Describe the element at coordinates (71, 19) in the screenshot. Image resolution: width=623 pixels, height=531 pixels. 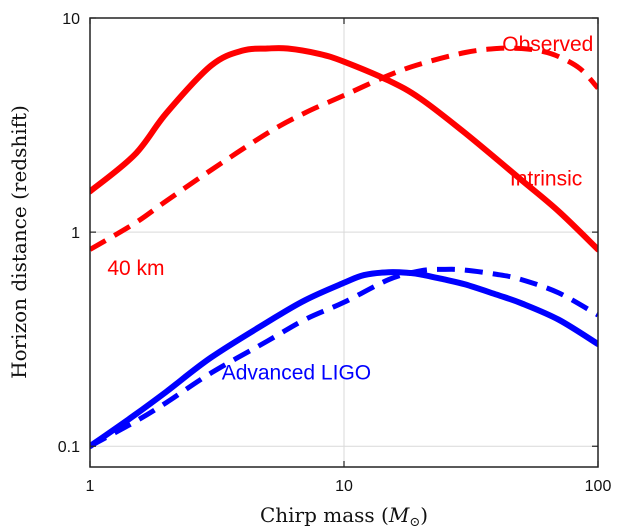
I see `y-tick-label: 10` at that location.